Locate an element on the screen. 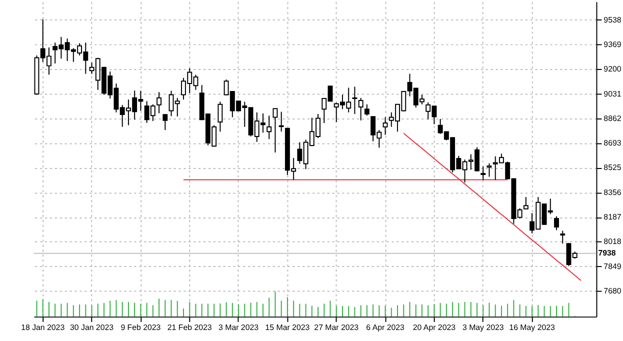 The width and height of the screenshot is (623, 341). x-tick-label: 6 Apr 2023 is located at coordinates (386, 327).